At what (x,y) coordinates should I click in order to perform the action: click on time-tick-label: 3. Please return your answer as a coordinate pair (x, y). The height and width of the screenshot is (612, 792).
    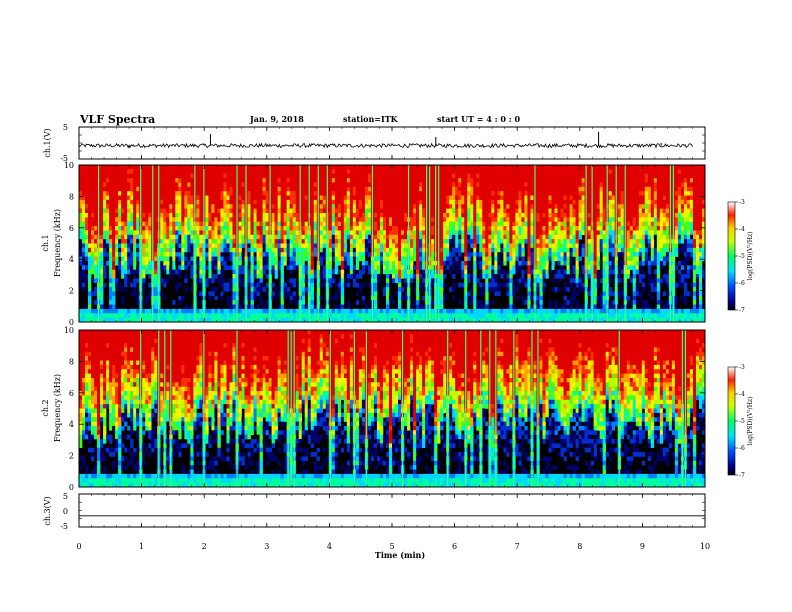
    Looking at the image, I should click on (266, 546).